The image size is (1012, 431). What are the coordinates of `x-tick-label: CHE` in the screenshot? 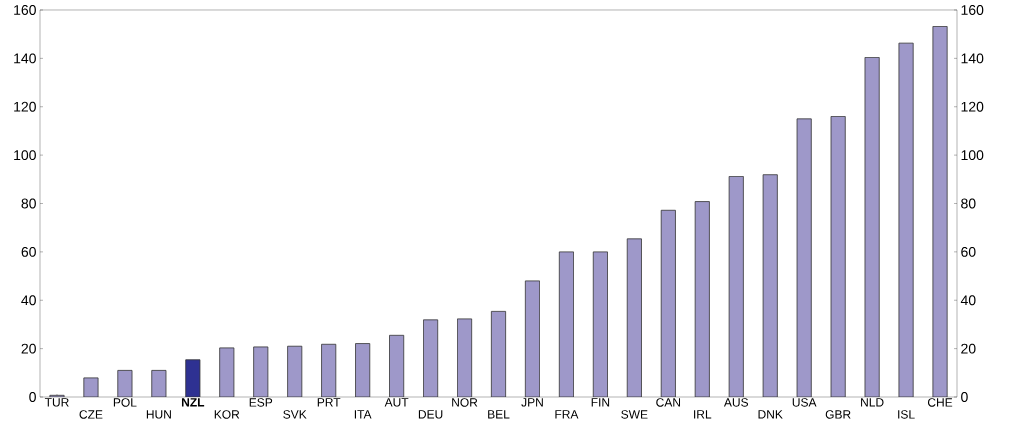 It's located at (940, 402).